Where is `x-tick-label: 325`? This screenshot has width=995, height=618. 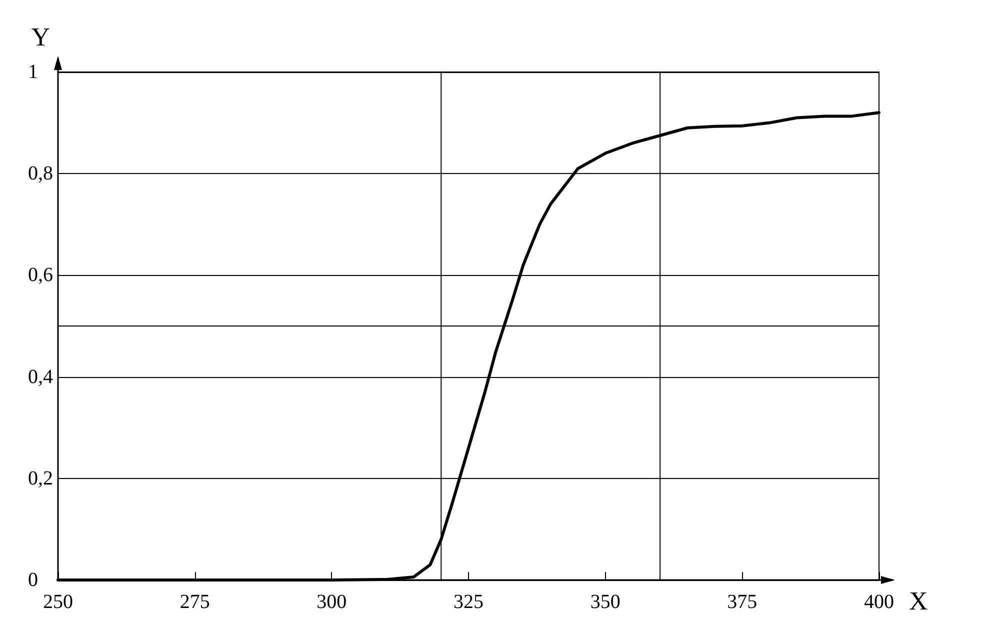
x-tick-label: 325 is located at coordinates (469, 602).